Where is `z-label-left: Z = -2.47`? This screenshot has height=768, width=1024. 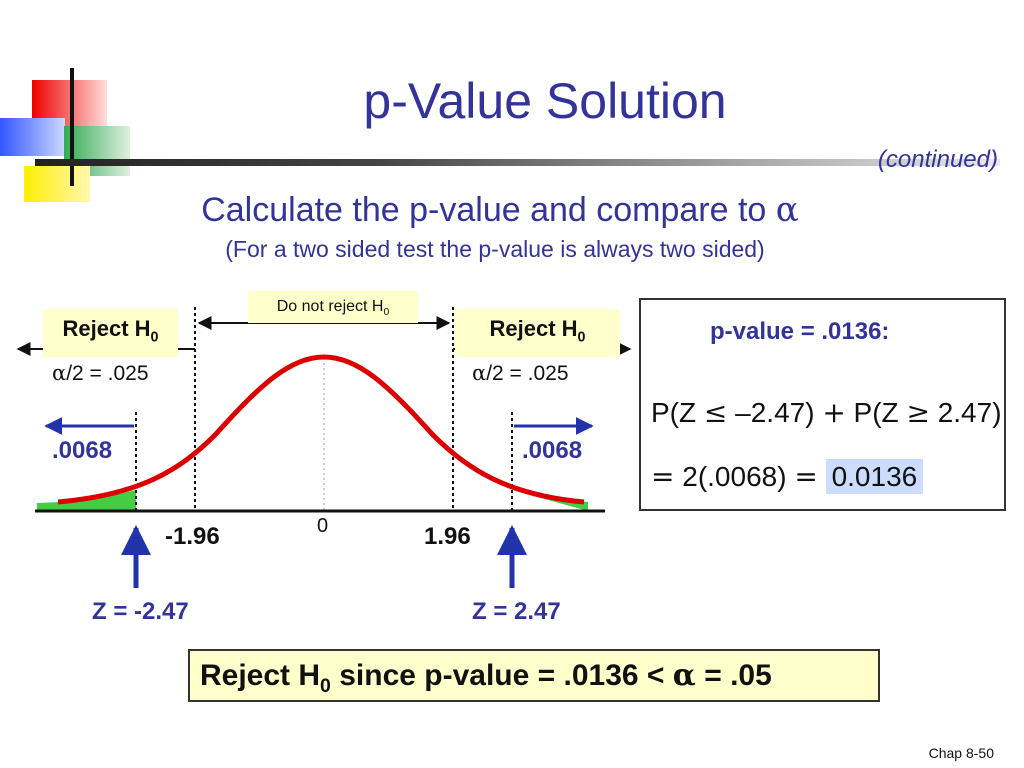
z-label-left: Z = -2.47 is located at coordinates (140, 611).